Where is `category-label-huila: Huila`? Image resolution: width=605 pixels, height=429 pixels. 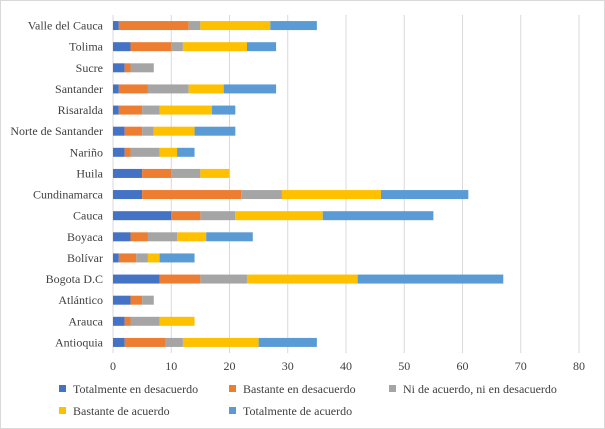
category-label-huila: Huila is located at coordinates (89, 173).